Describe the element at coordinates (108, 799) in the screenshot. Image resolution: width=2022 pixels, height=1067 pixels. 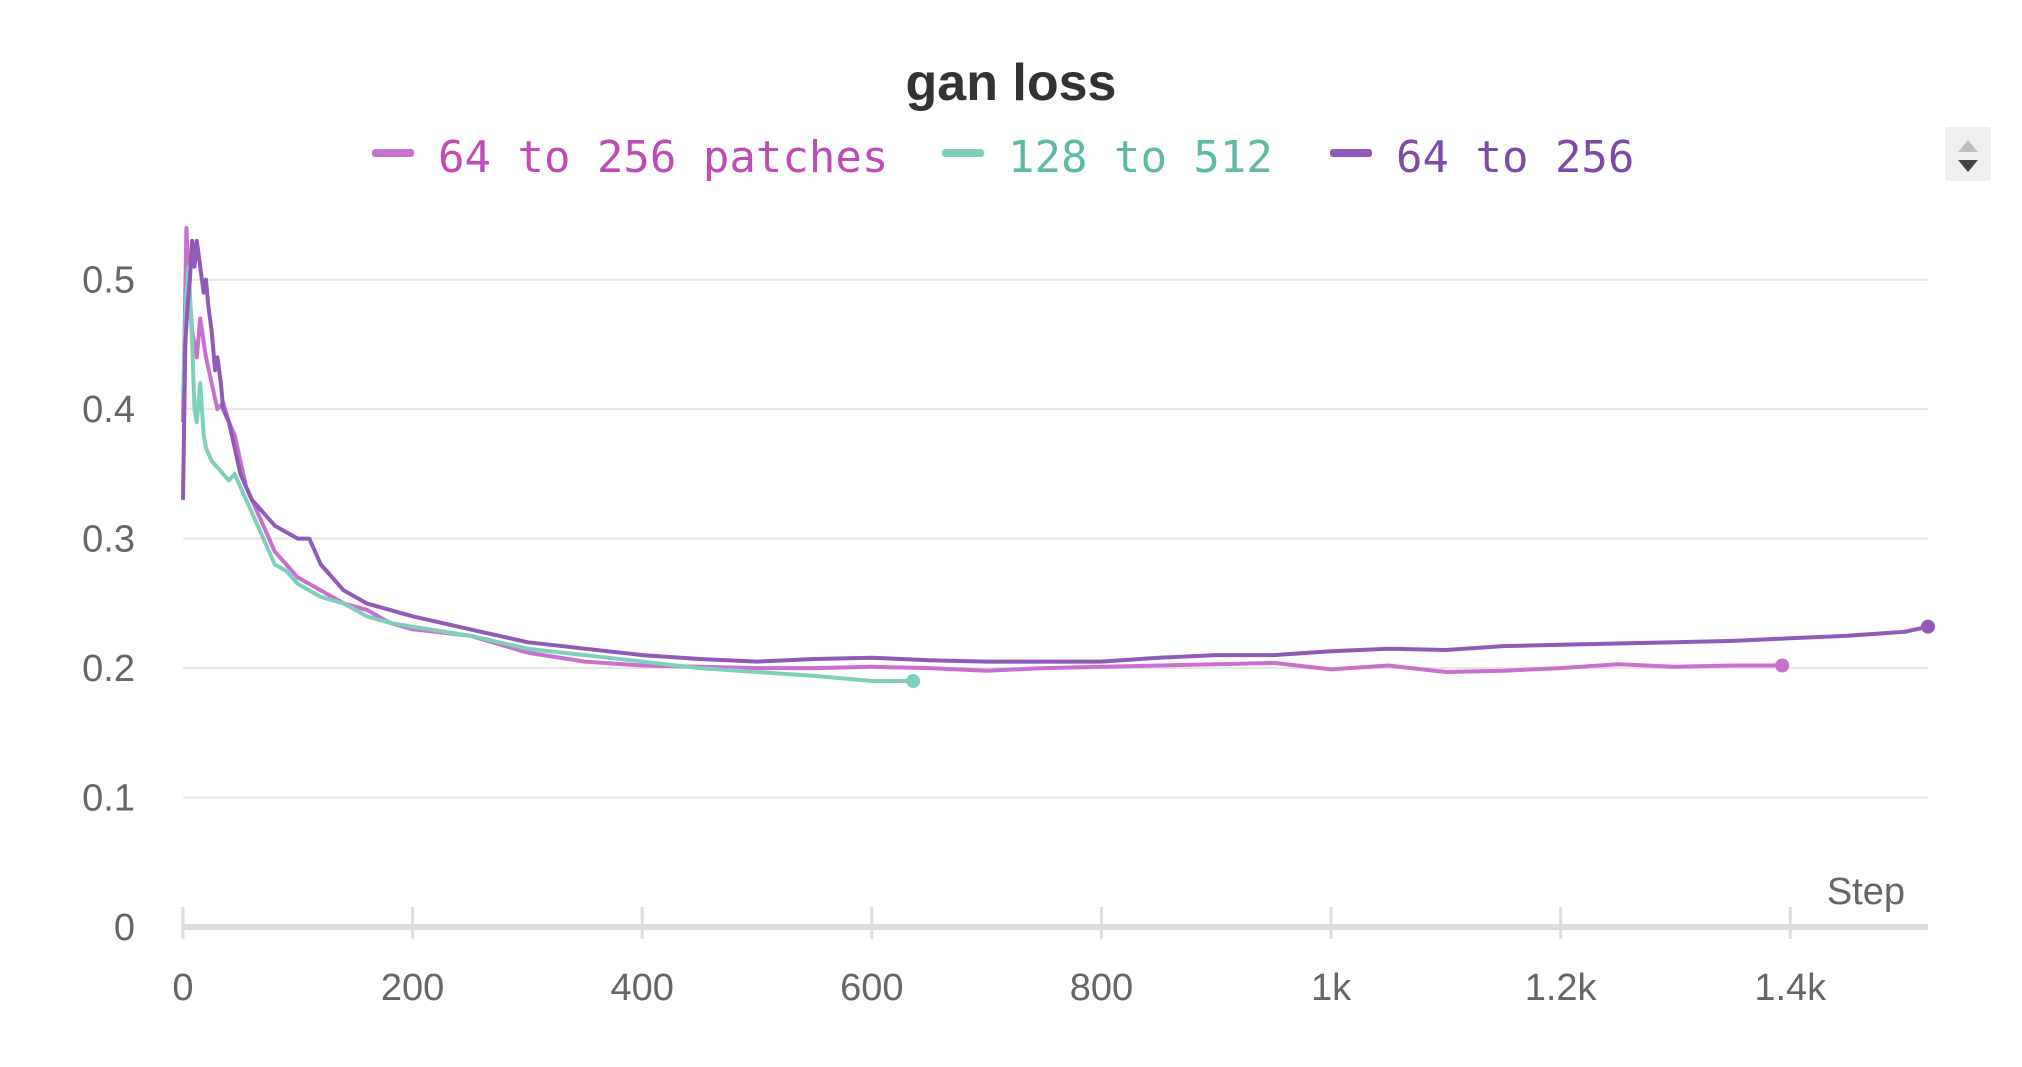
I see `y-tick-label: 0.1` at that location.